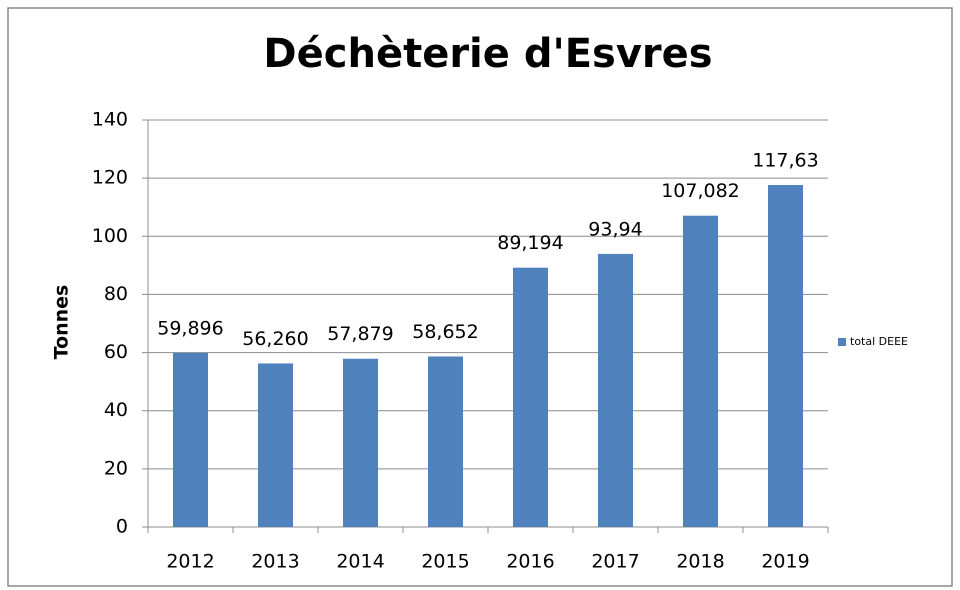 The image size is (960, 590). I want to click on data-label: 59,896, so click(190, 328).